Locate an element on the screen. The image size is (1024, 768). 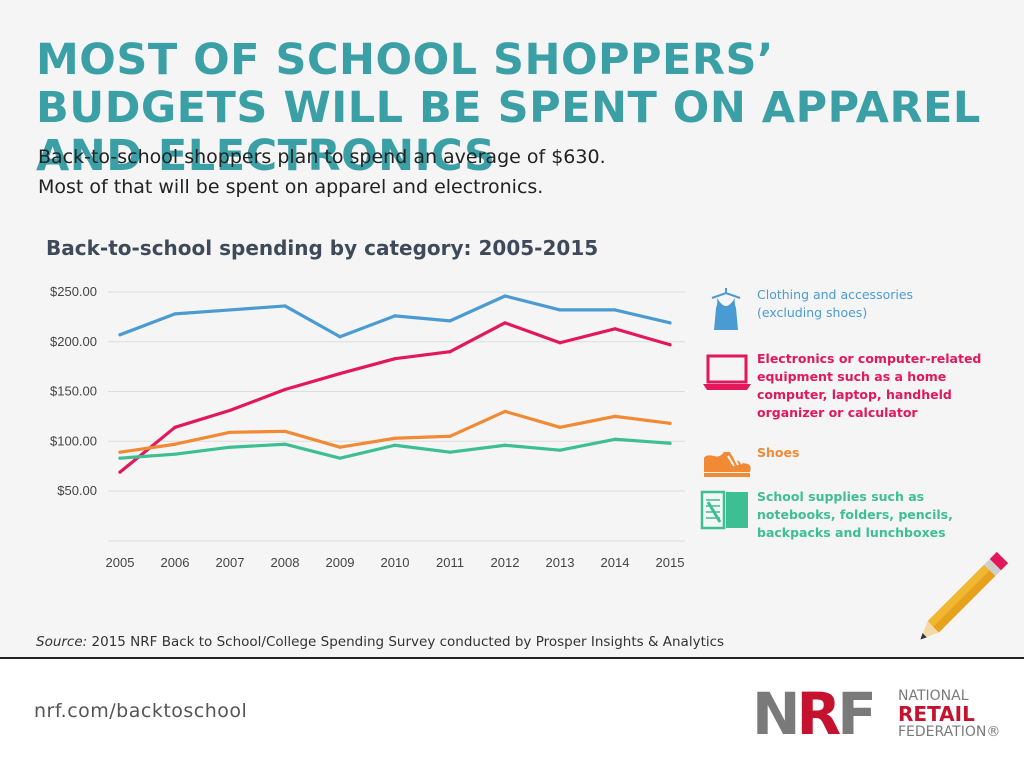
legend-item-shoes: Shoes is located at coordinates (843, 462).